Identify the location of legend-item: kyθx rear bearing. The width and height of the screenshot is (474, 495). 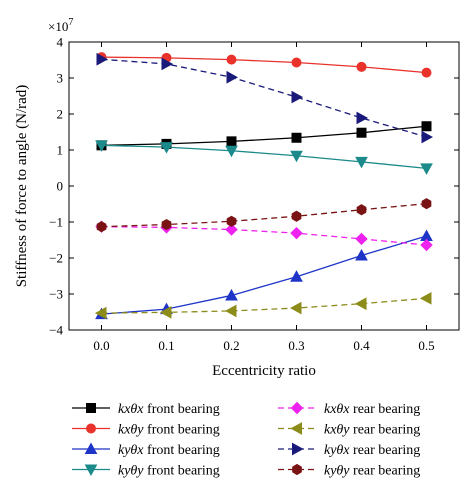
(349, 450).